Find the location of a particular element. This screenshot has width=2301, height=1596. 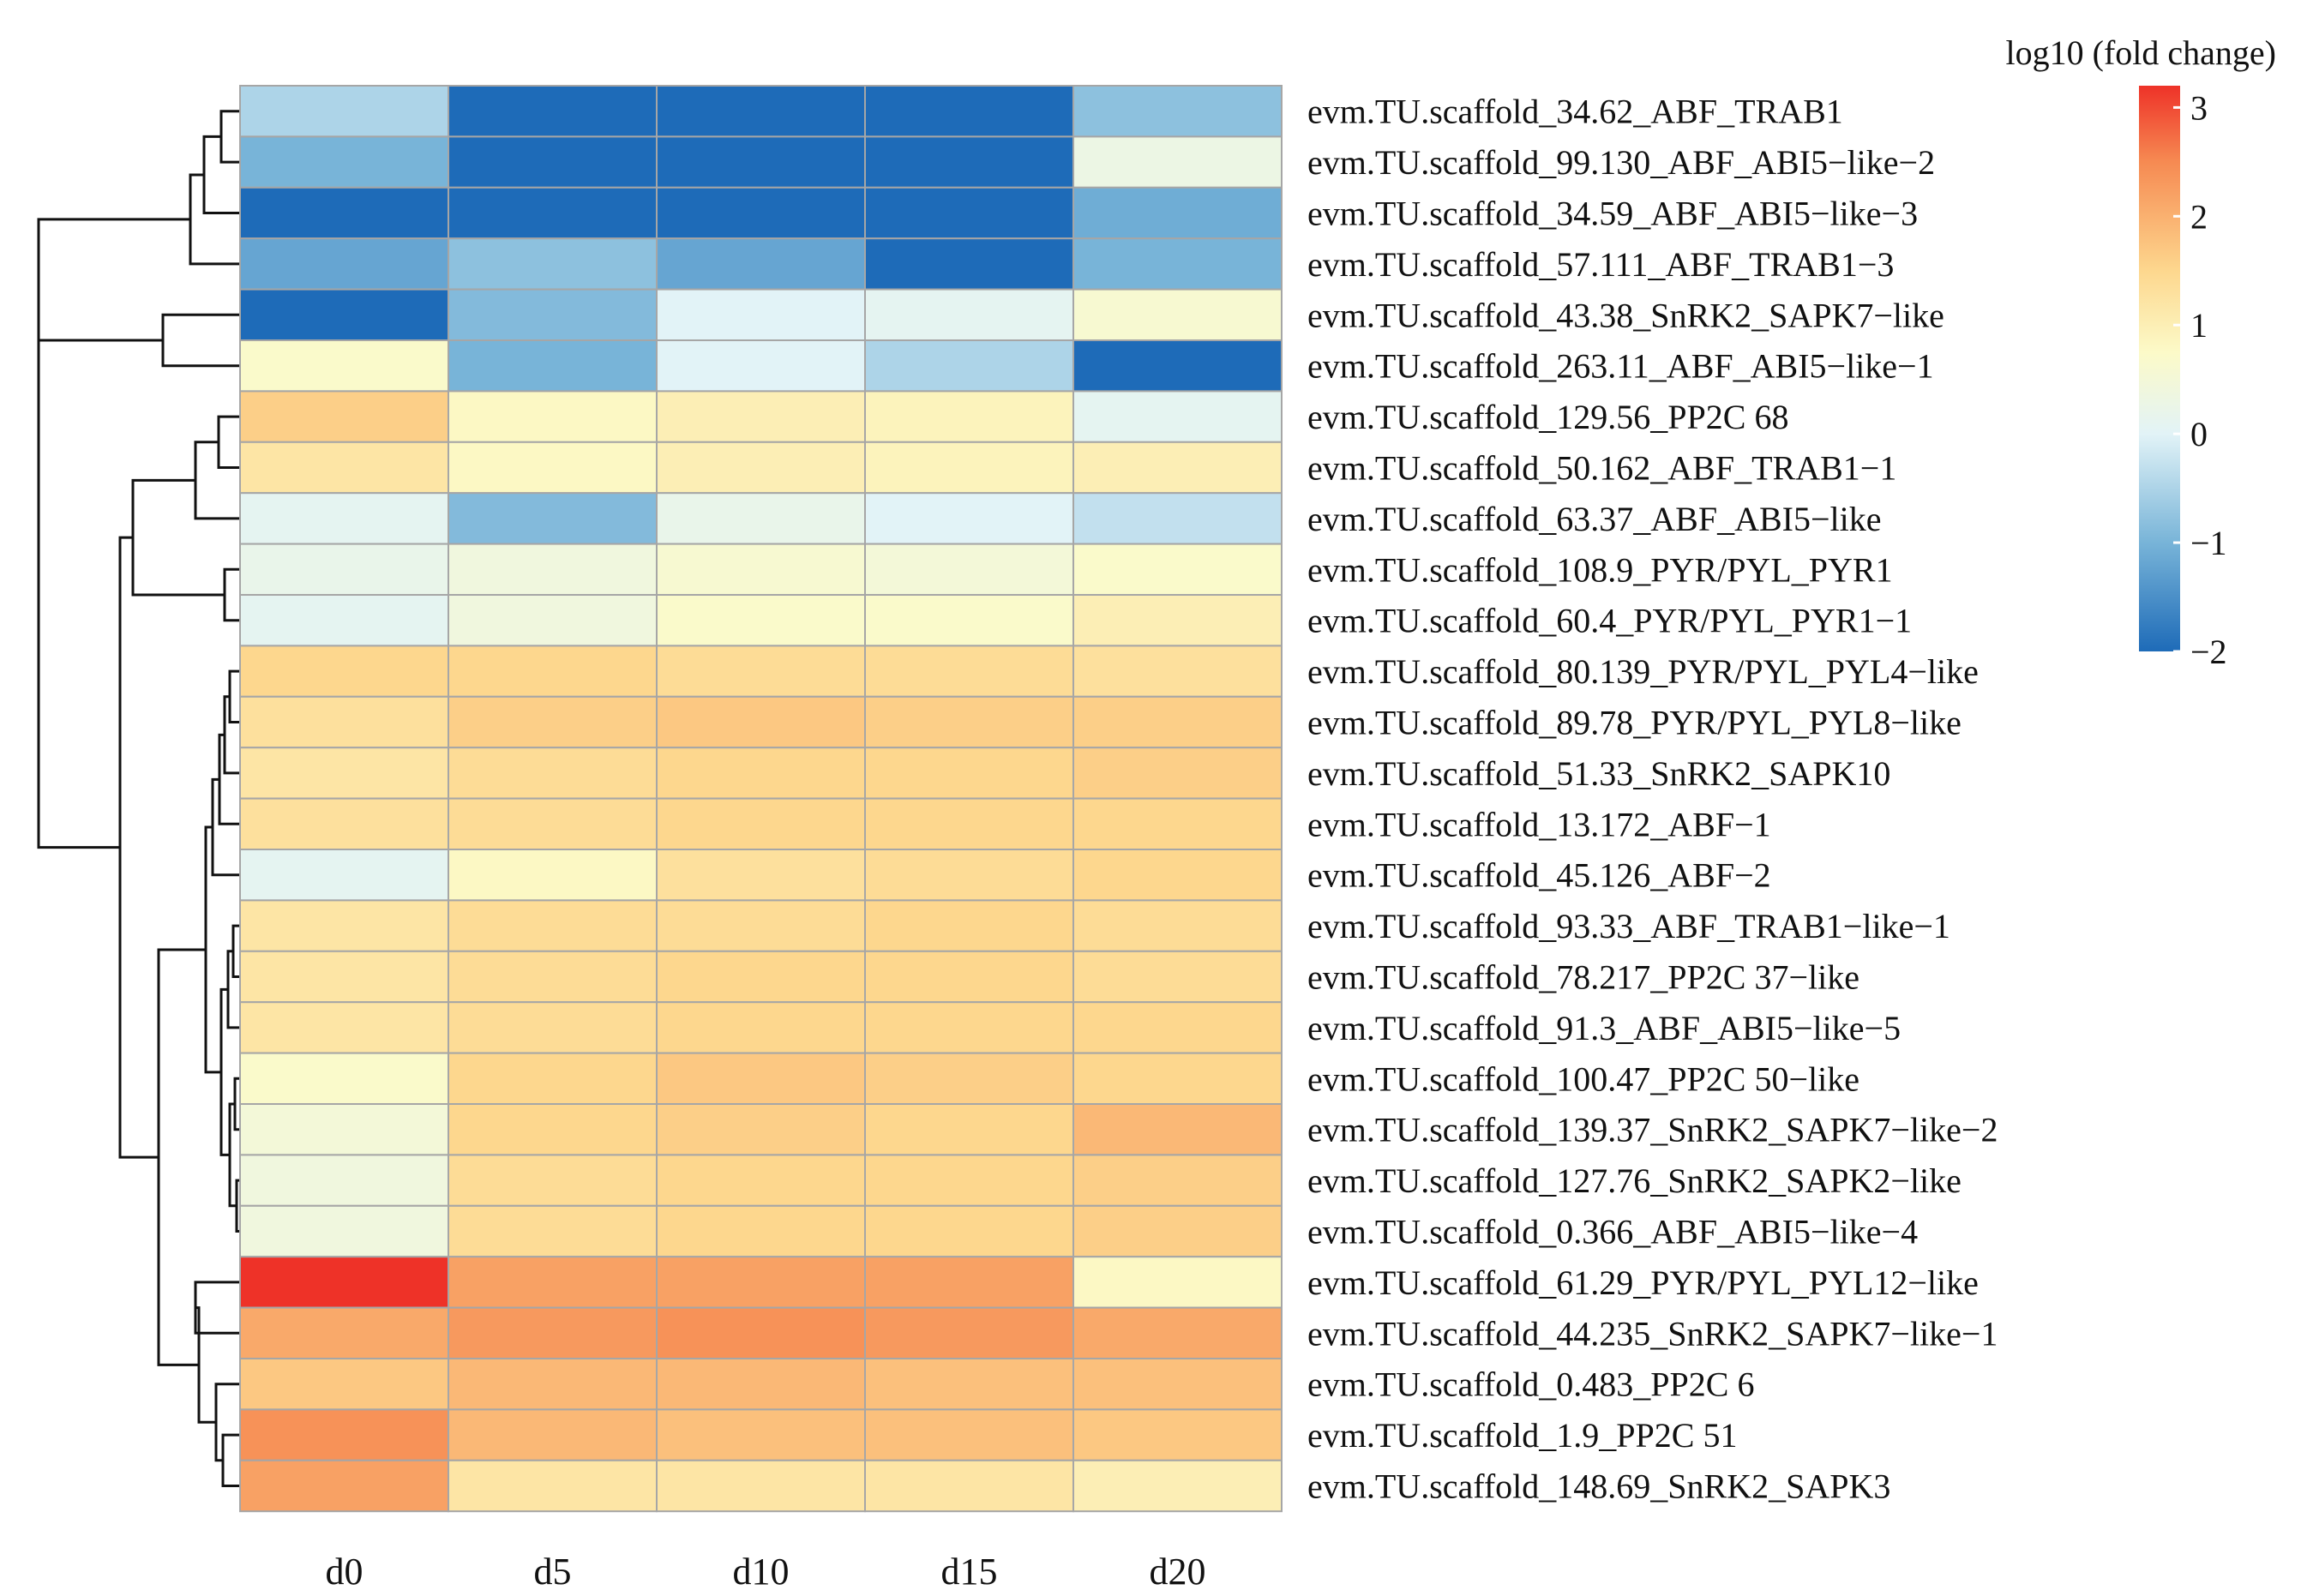

row-label: evm.TU.scaffold_63.37_ABF_ABI5−like is located at coordinates (1595, 519).